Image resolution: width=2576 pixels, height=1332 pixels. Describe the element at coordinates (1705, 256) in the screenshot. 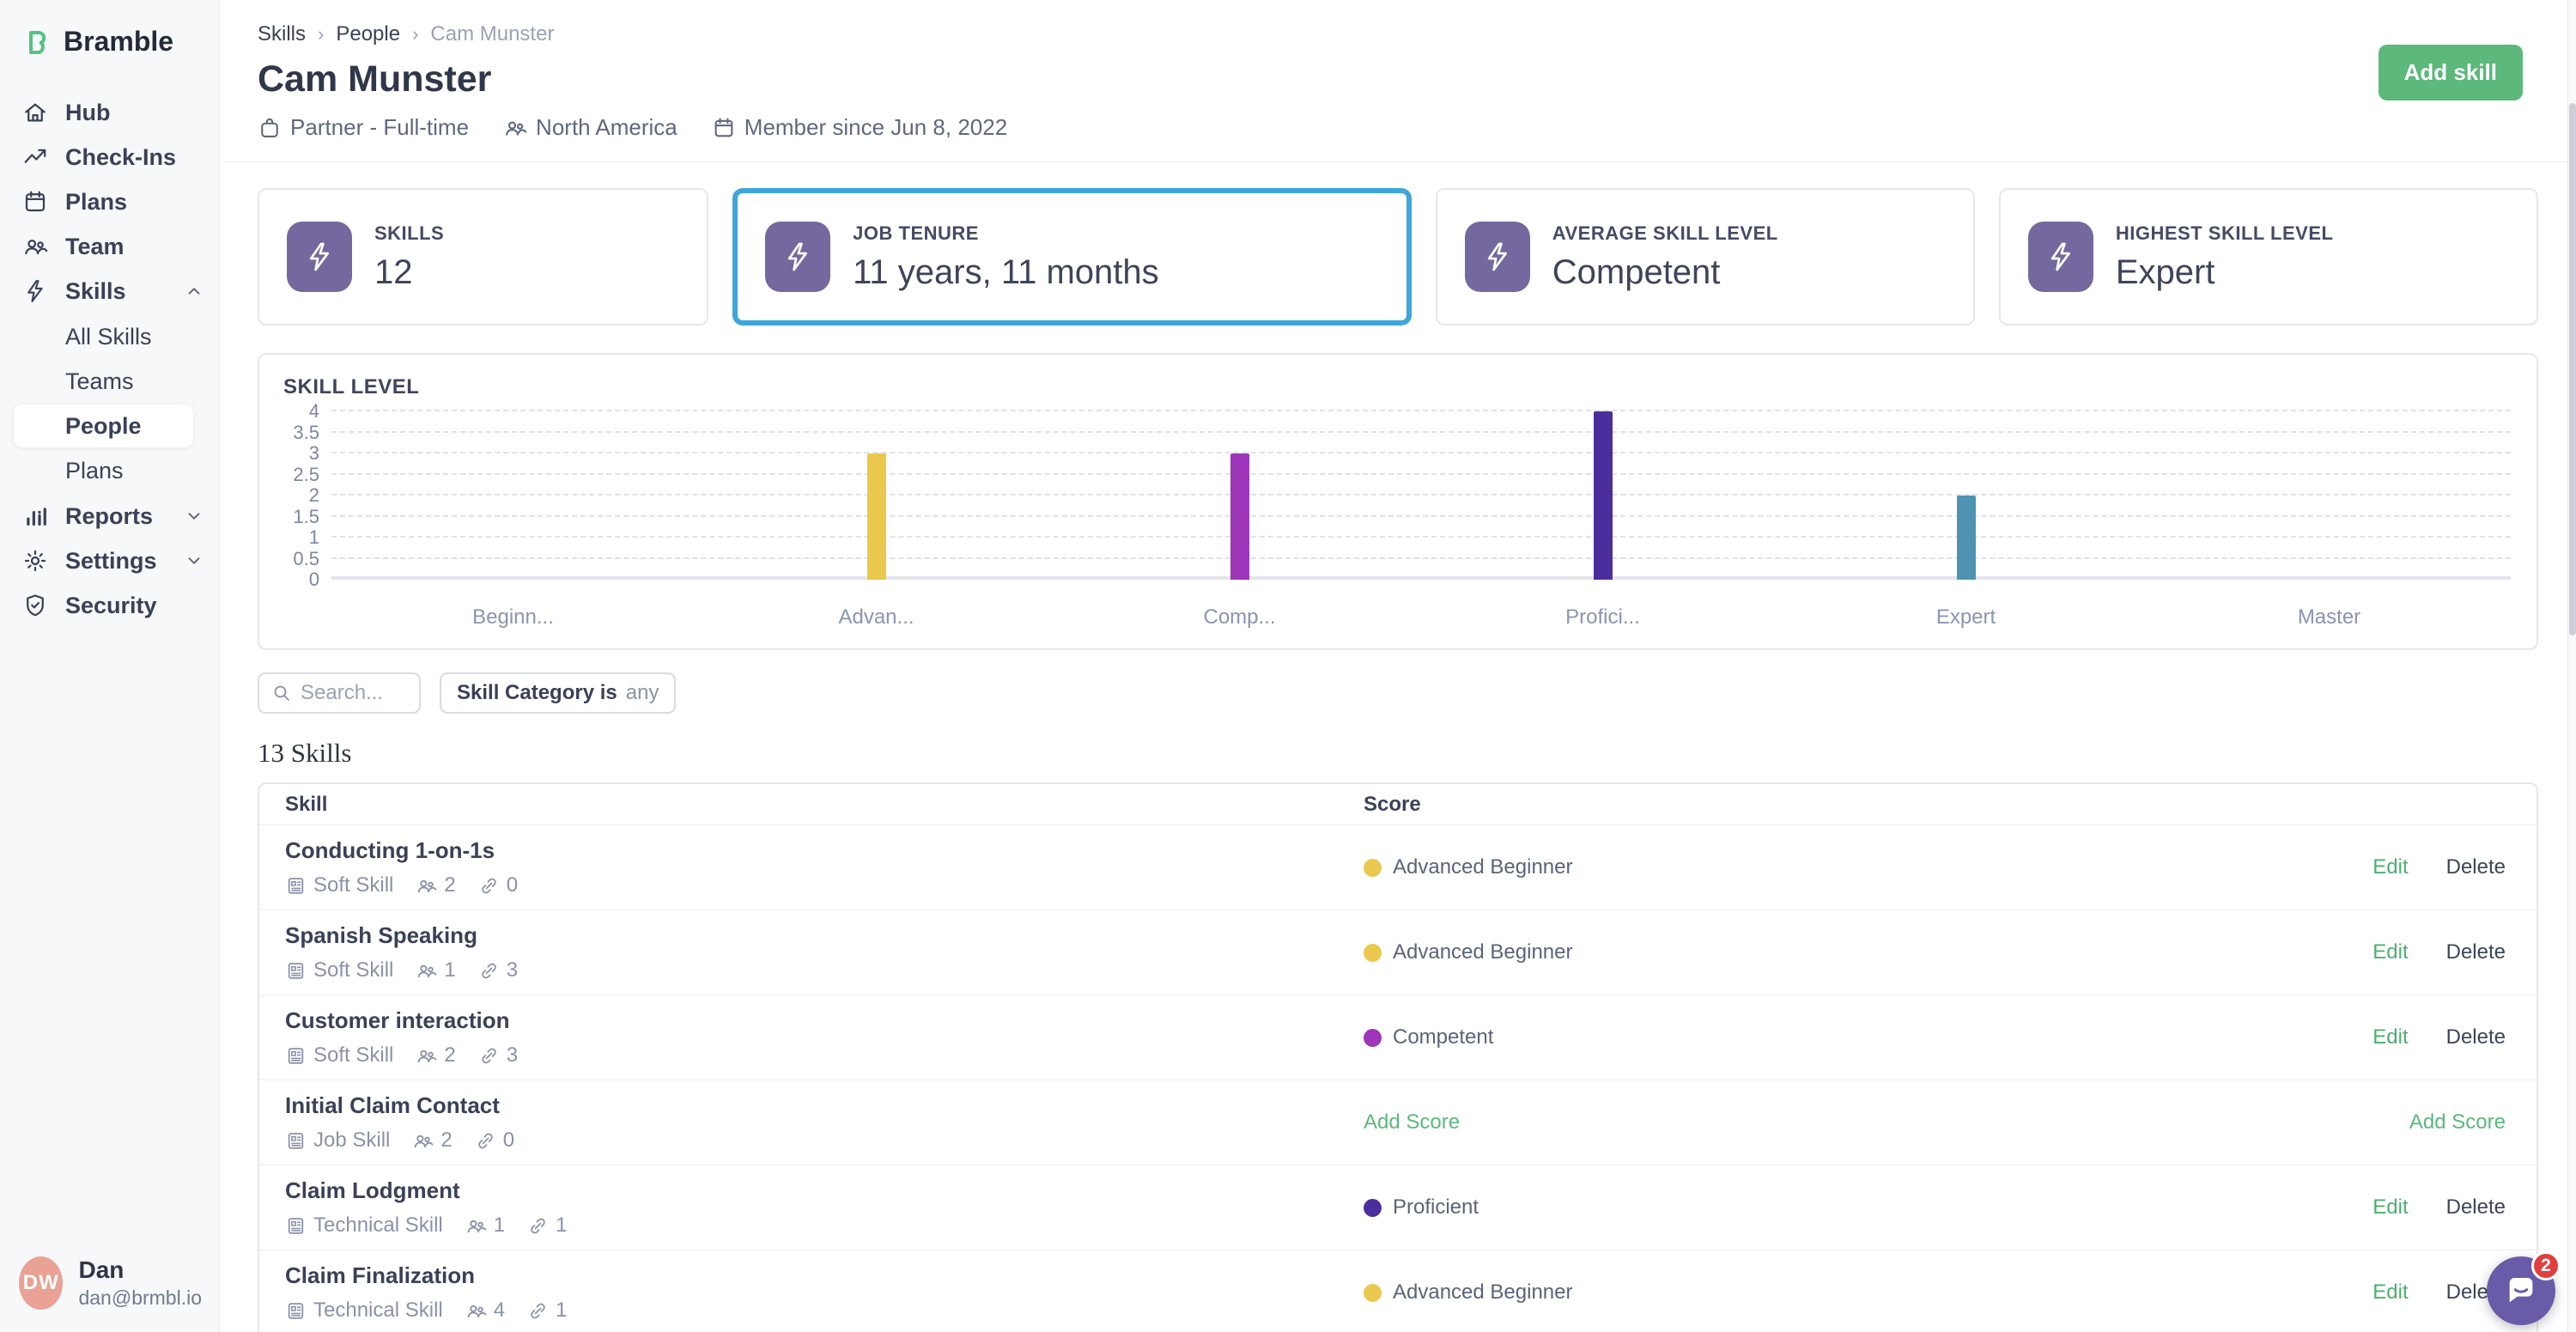

I see `stat-card-average-skill-level: AVERAGE SKILL LEVEL Competent` at that location.